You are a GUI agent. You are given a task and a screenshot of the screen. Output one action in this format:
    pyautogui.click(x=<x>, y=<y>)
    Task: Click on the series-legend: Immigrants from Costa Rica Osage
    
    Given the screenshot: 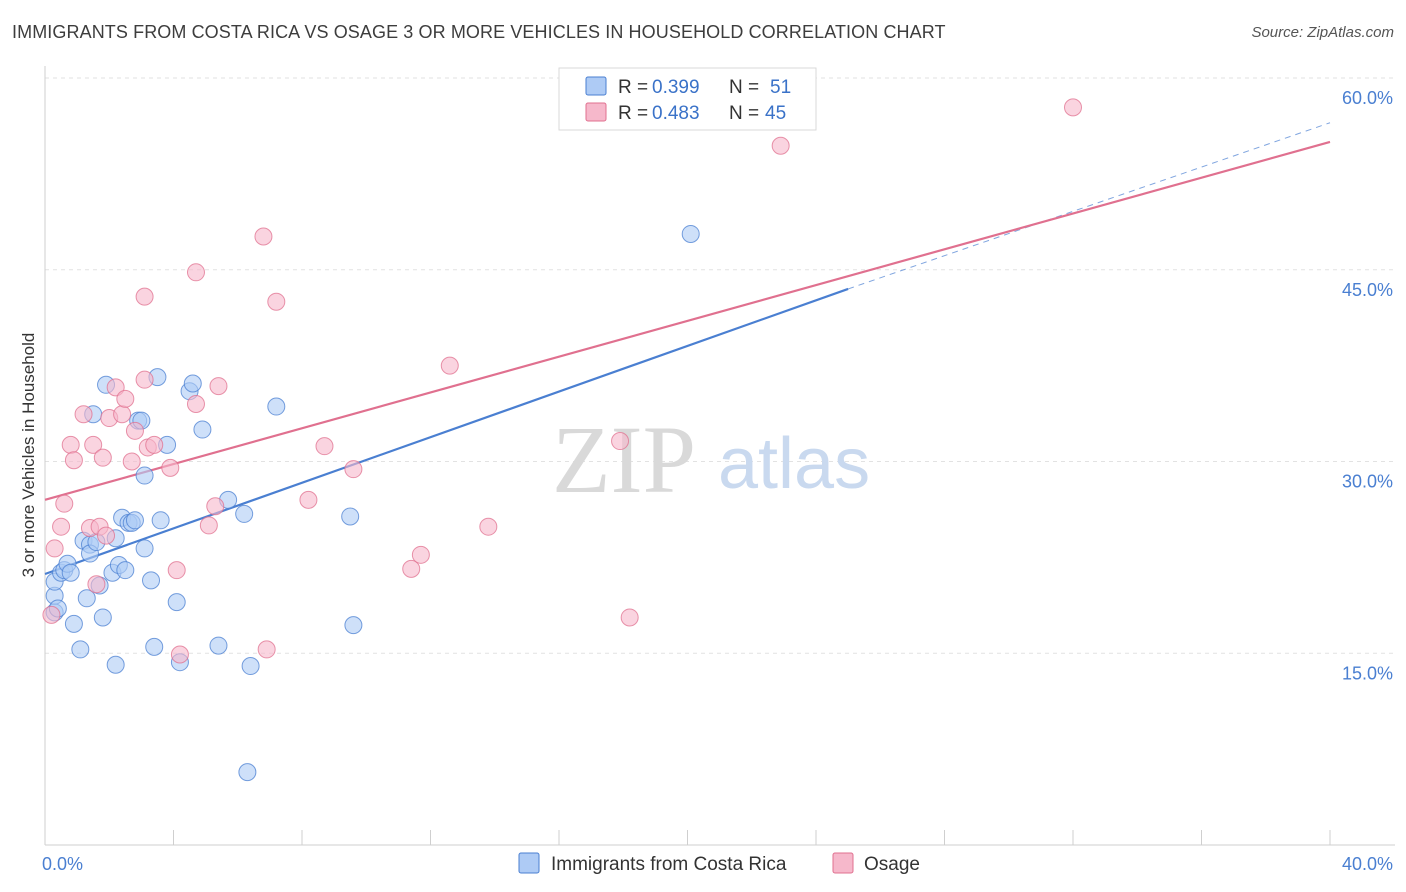 What is the action you would take?
    pyautogui.click(x=719, y=863)
    